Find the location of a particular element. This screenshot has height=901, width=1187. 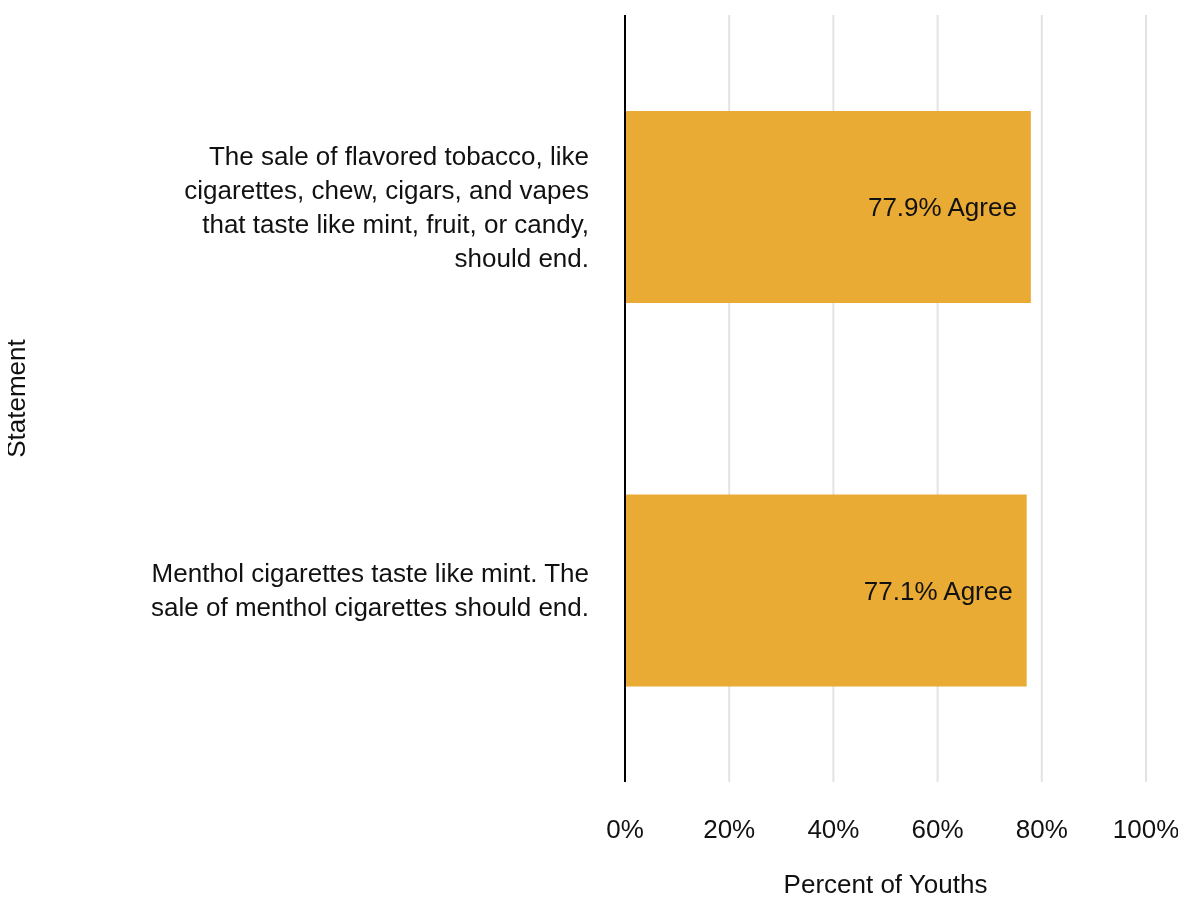

y-tick-label: The sale of flavored tobacco, like cigarettes, chew, cigars, and vapes that taste like mint, fruit, or candy, should end. is located at coordinates (386, 206).